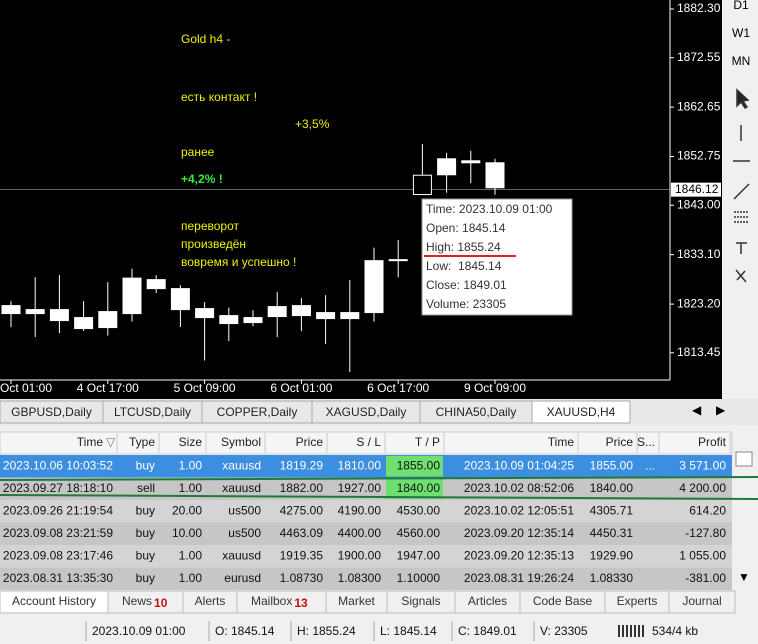 The width and height of the screenshot is (758, 644). Describe the element at coordinates (257, 412) in the screenshot. I see `symbol-tab-label: COPPER,Daily` at that location.